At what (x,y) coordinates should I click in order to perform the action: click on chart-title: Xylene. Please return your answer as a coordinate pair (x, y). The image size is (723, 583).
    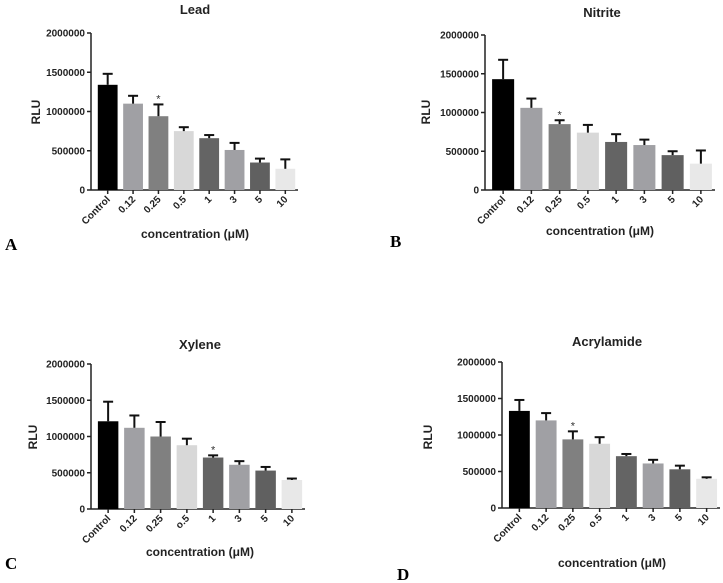
    Looking at the image, I should click on (200, 344).